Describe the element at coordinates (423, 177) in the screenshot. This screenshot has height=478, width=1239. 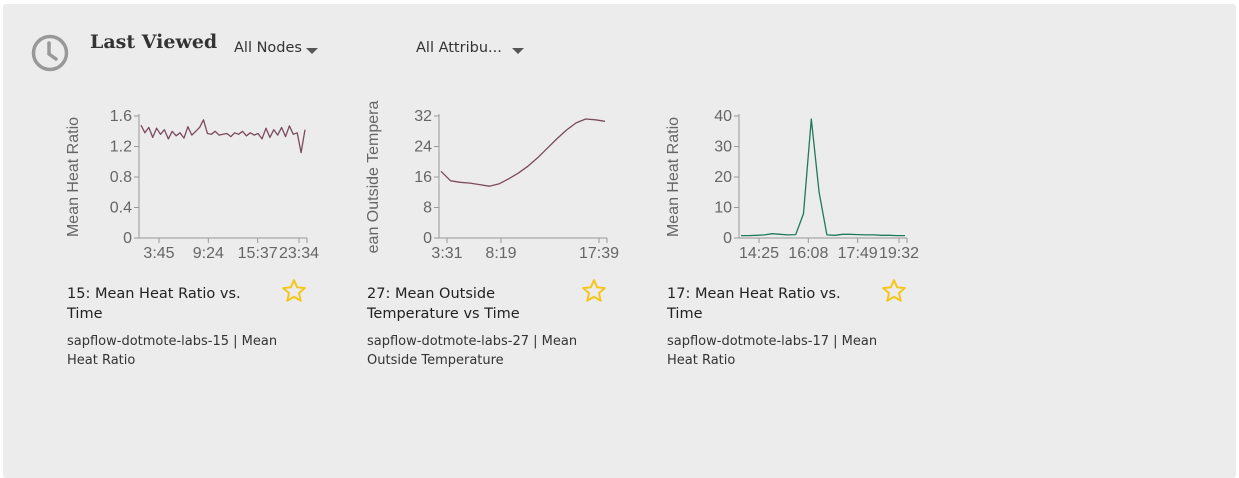
I see `y-tick-label: 16` at that location.